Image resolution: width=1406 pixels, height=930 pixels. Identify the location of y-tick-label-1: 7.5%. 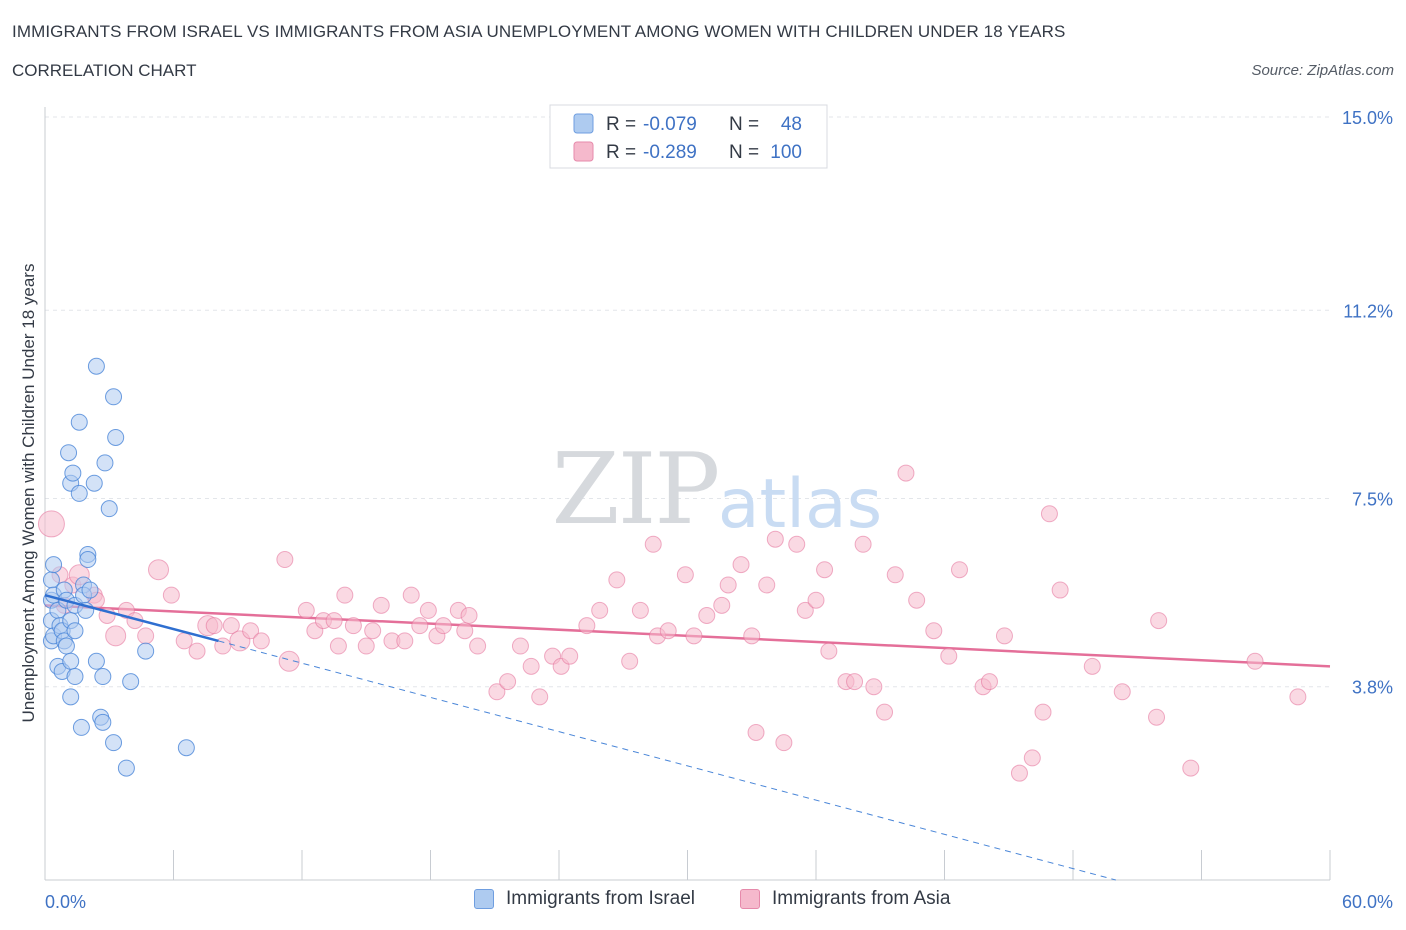
(1372, 500).